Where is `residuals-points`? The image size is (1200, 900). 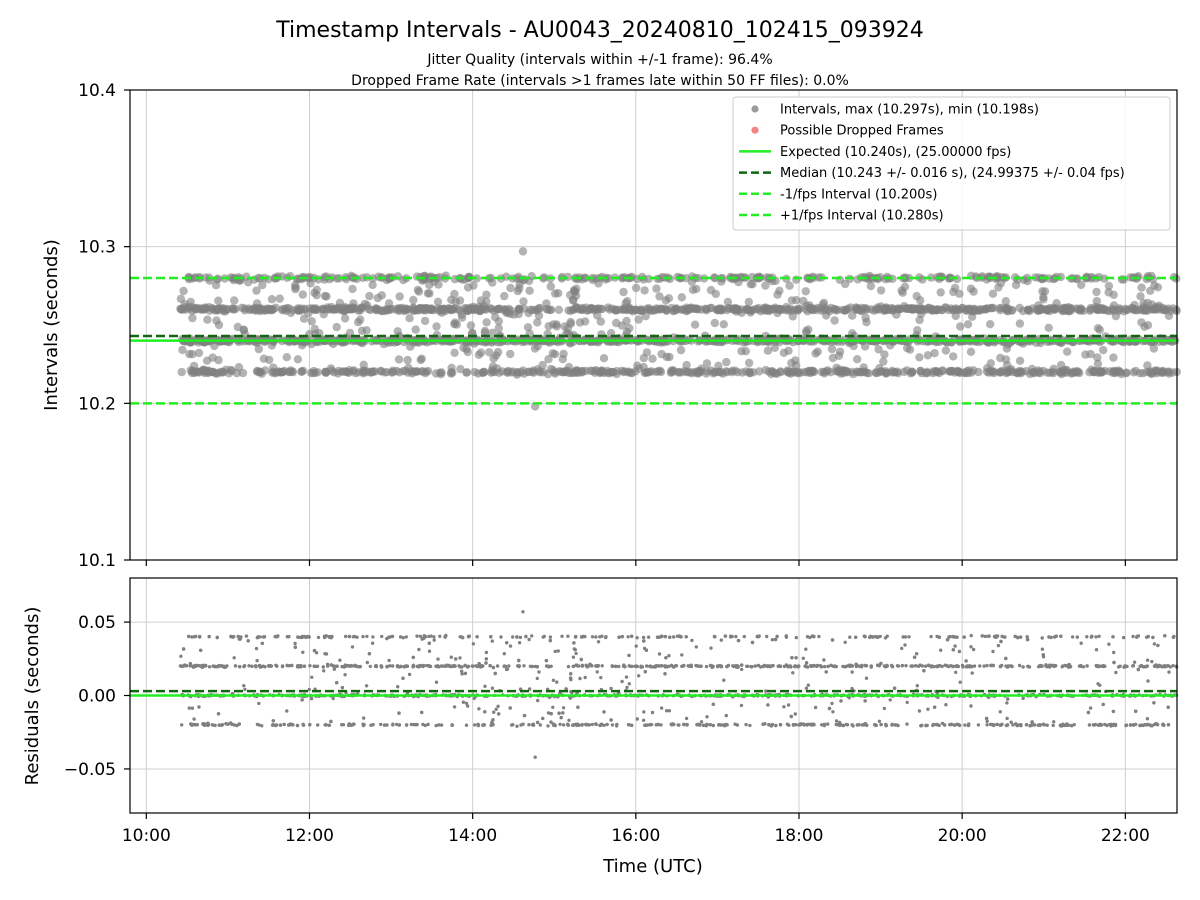
residuals-points is located at coordinates (678, 684).